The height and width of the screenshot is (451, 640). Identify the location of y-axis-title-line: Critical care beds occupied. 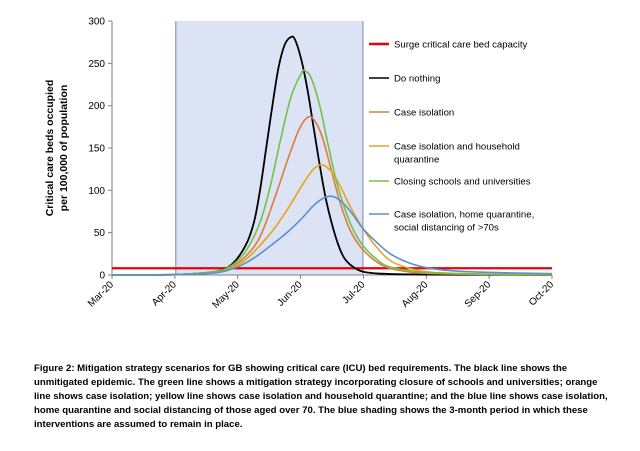
(50, 148).